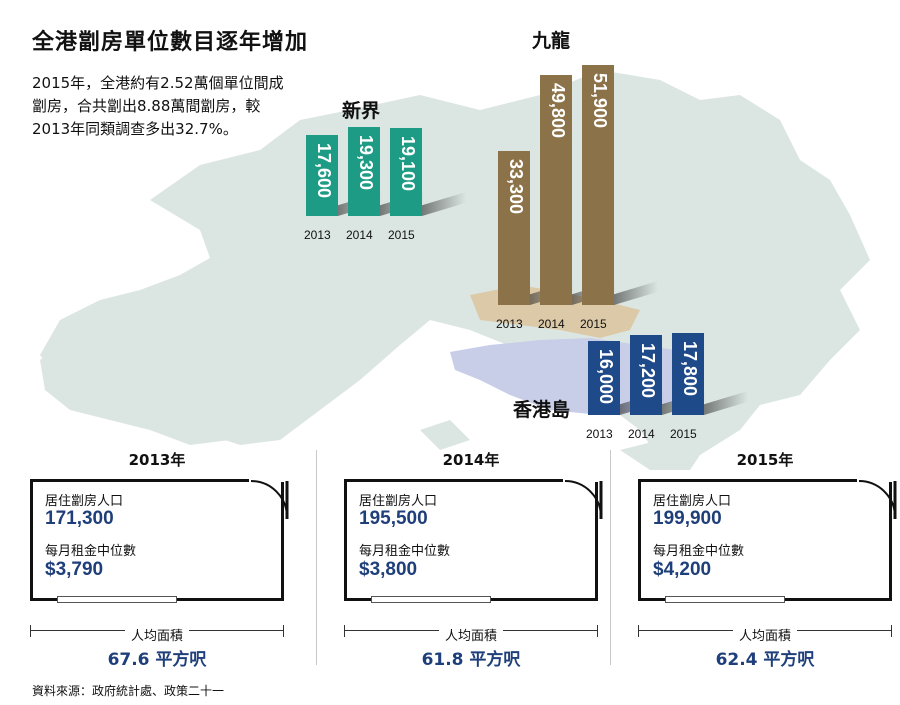  I want to click on bar-value-label: 51,900, so click(600, 101).